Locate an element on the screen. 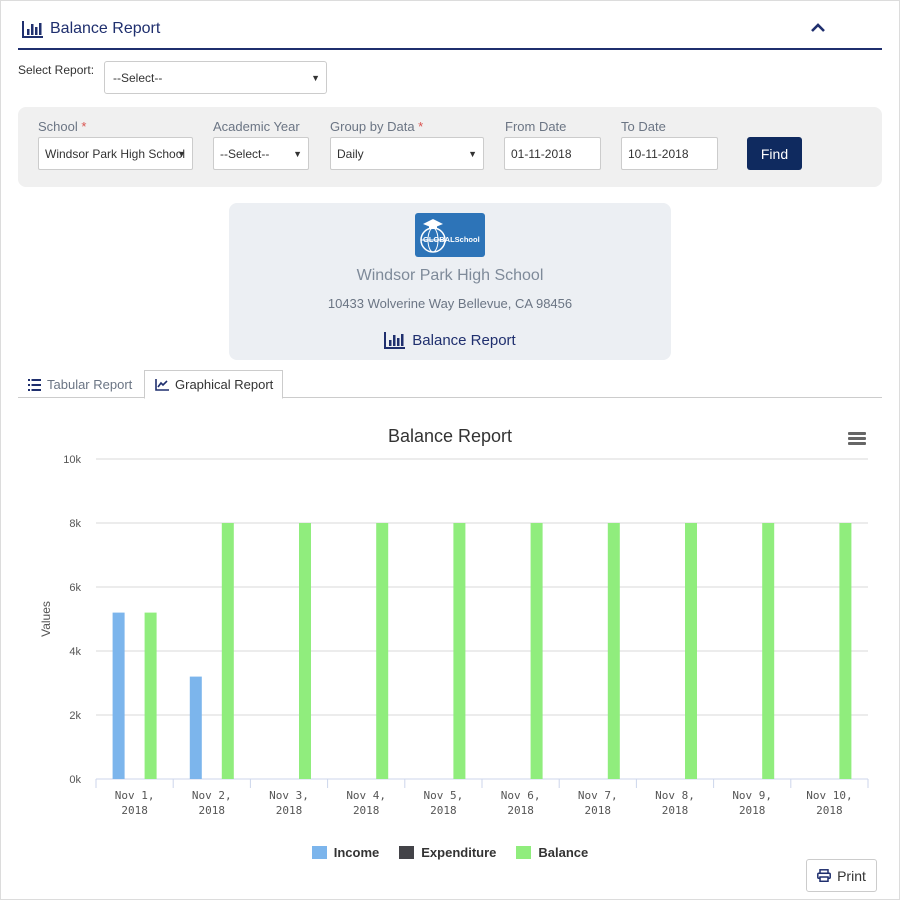 Image resolution: width=900 pixels, height=900 pixels. from-date-input: 01-11-2018 is located at coordinates (552, 153).